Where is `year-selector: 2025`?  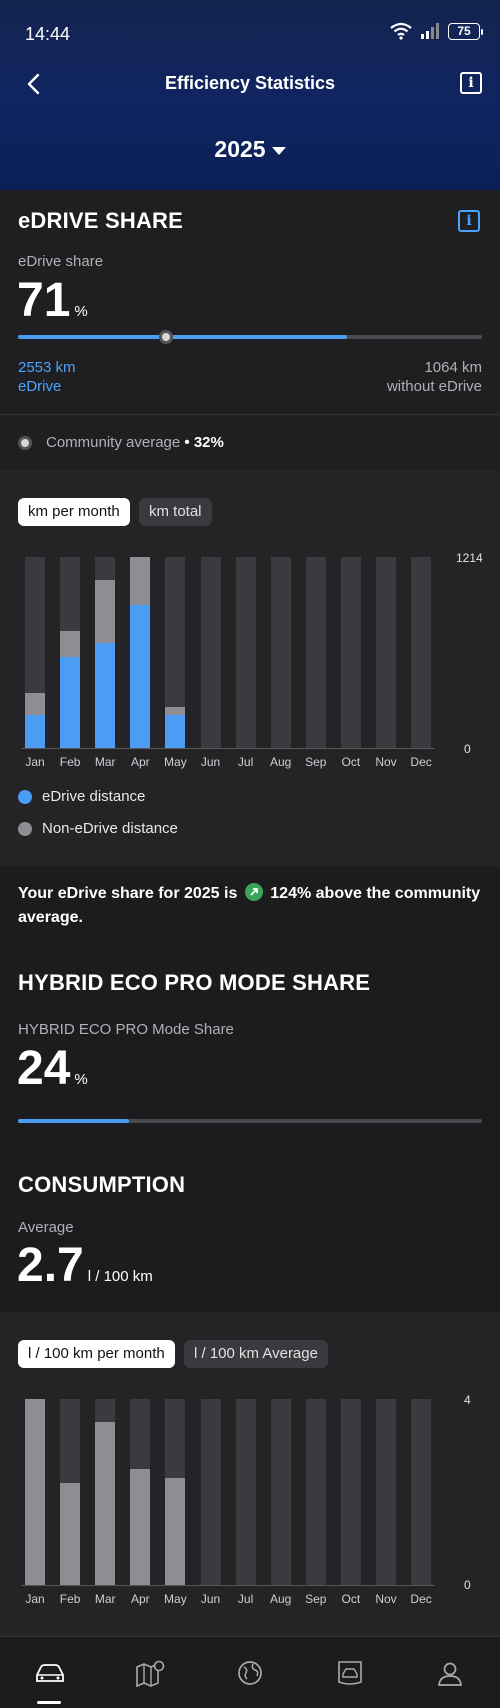 year-selector: 2025 is located at coordinates (250, 149).